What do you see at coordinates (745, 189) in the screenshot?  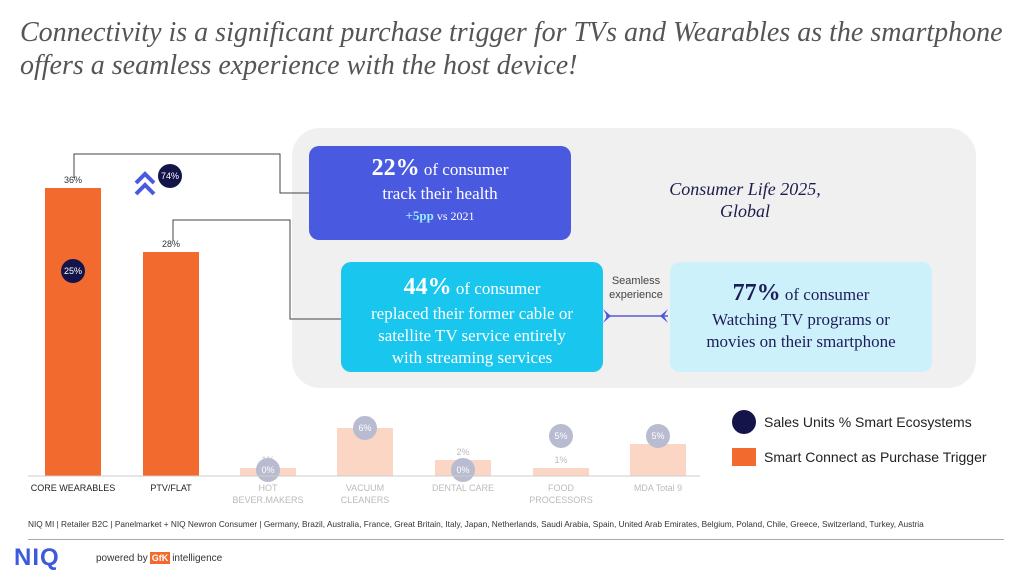 I see `consumer-life-line1: Consumer Life 2025,` at bounding box center [745, 189].